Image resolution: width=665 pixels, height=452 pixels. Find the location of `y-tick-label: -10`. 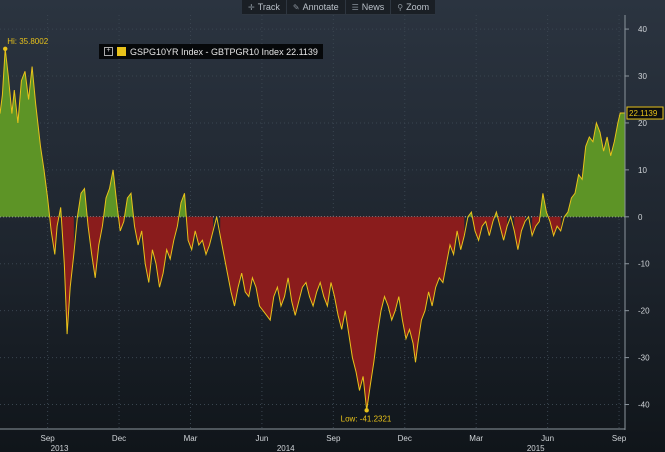

y-tick-label: -10 is located at coordinates (644, 264).